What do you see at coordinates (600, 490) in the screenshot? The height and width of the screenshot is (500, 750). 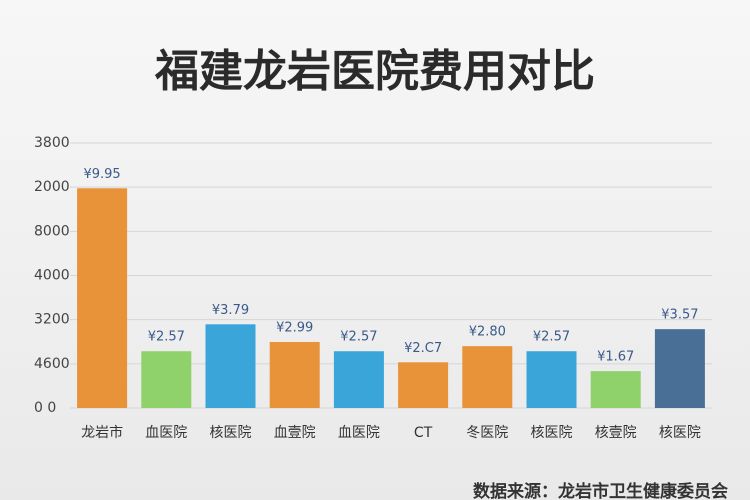 I see `source-note: 数据来源：龙岩市卫生健康委员会` at bounding box center [600, 490].